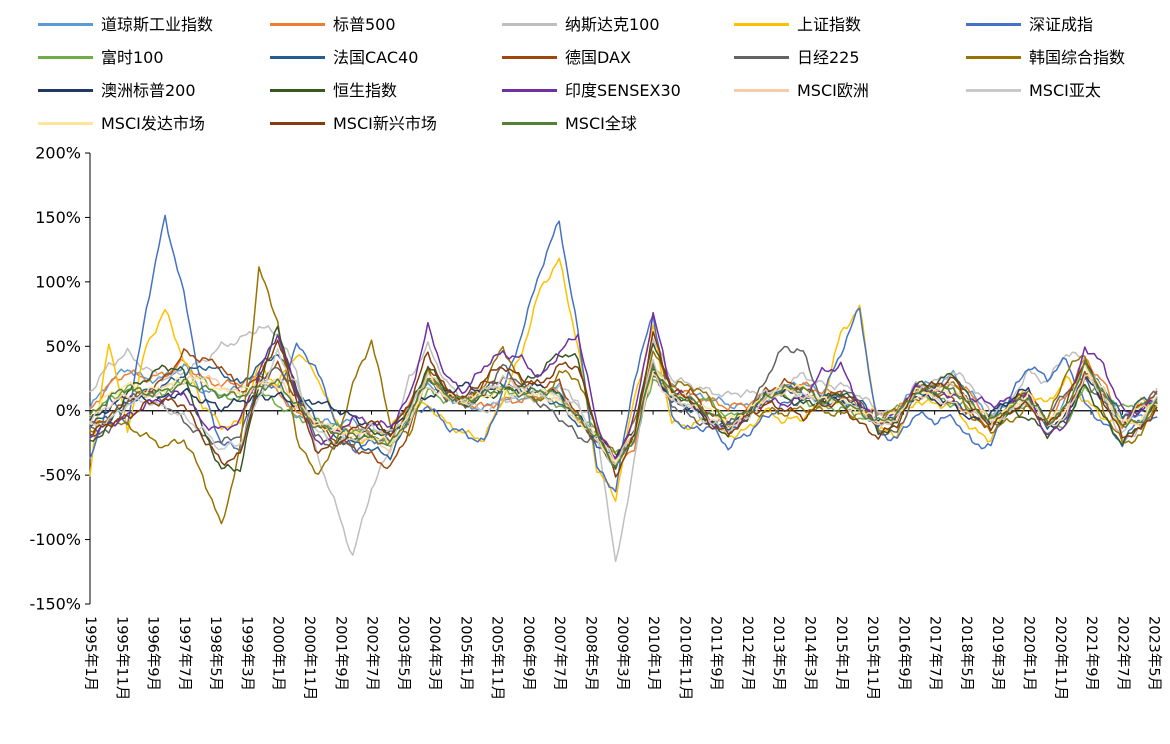 The image size is (1170, 744). Describe the element at coordinates (841, 653) in the screenshot. I see `x-tick-label: 2015年1月` at that location.